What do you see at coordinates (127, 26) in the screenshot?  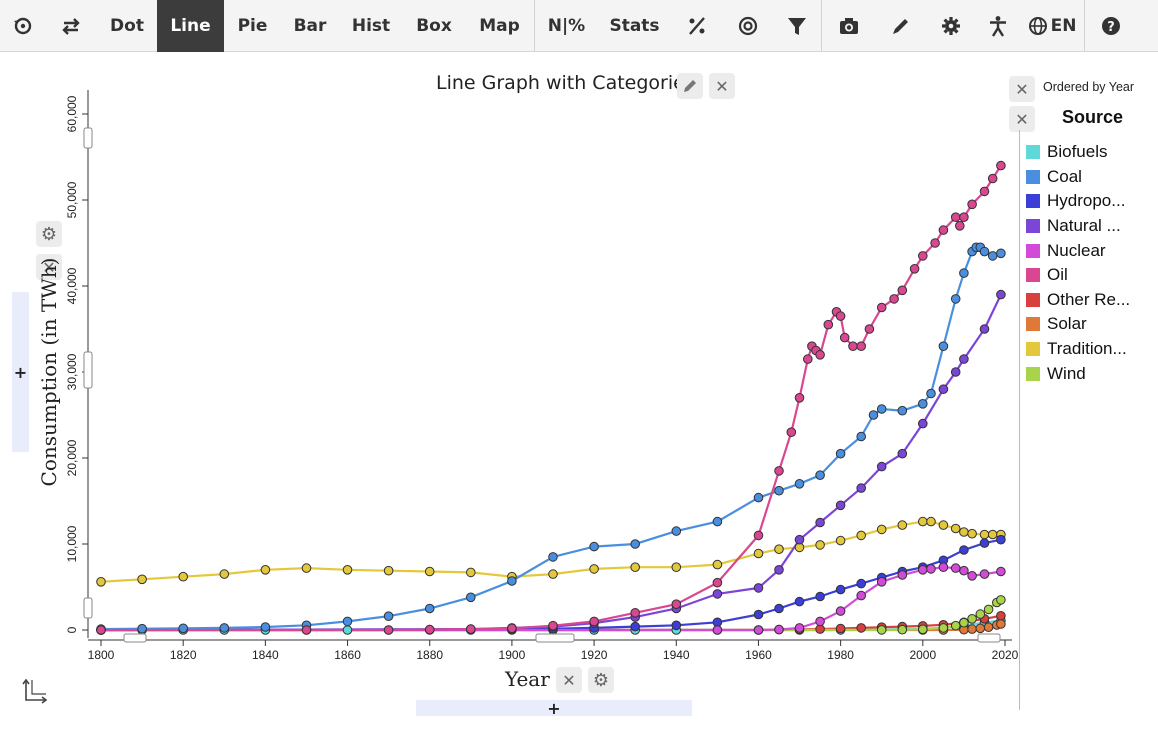 I see `toolbar-dot-button: Dot` at bounding box center [127, 26].